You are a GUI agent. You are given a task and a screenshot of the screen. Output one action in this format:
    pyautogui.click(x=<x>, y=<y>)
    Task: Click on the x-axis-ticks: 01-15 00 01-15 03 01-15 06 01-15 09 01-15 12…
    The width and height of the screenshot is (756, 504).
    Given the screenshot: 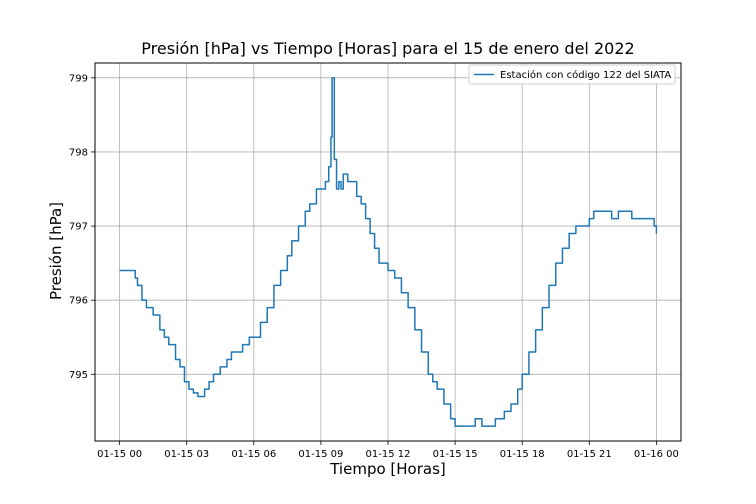 What is the action you would take?
    pyautogui.click(x=388, y=450)
    